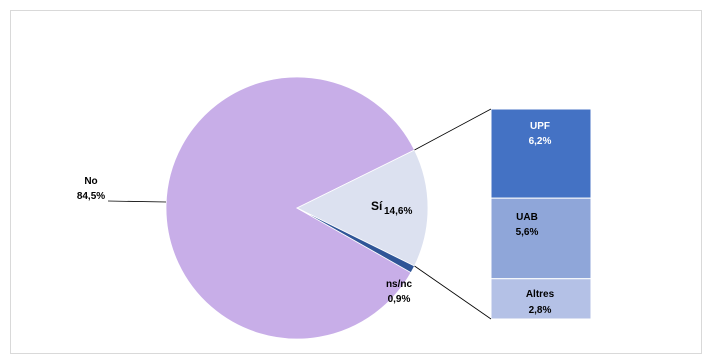  I want to click on connector-line-top, so click(453, 129).